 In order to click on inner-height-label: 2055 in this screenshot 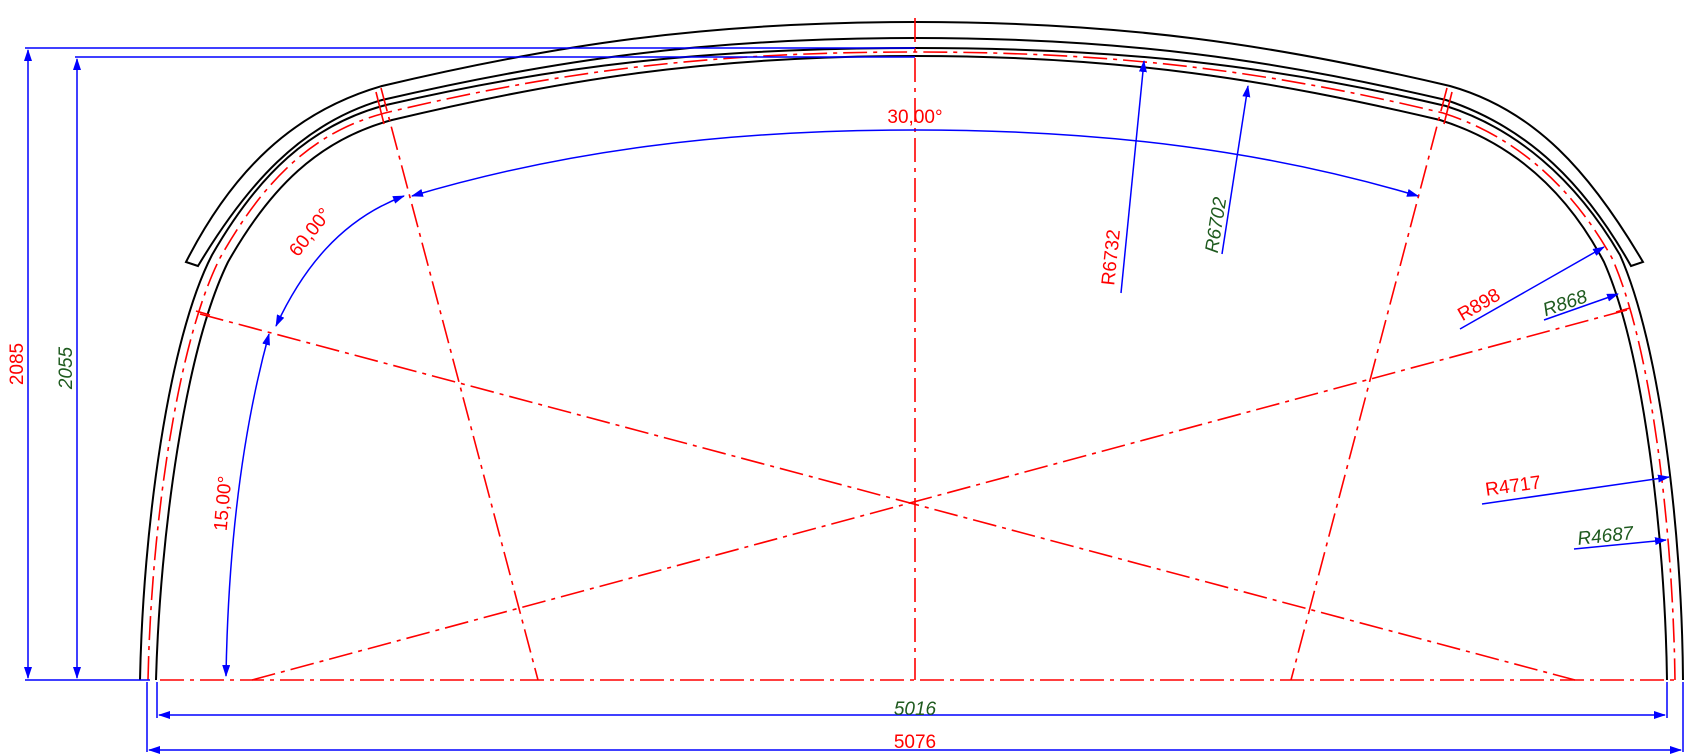, I will do `click(66, 368)`.